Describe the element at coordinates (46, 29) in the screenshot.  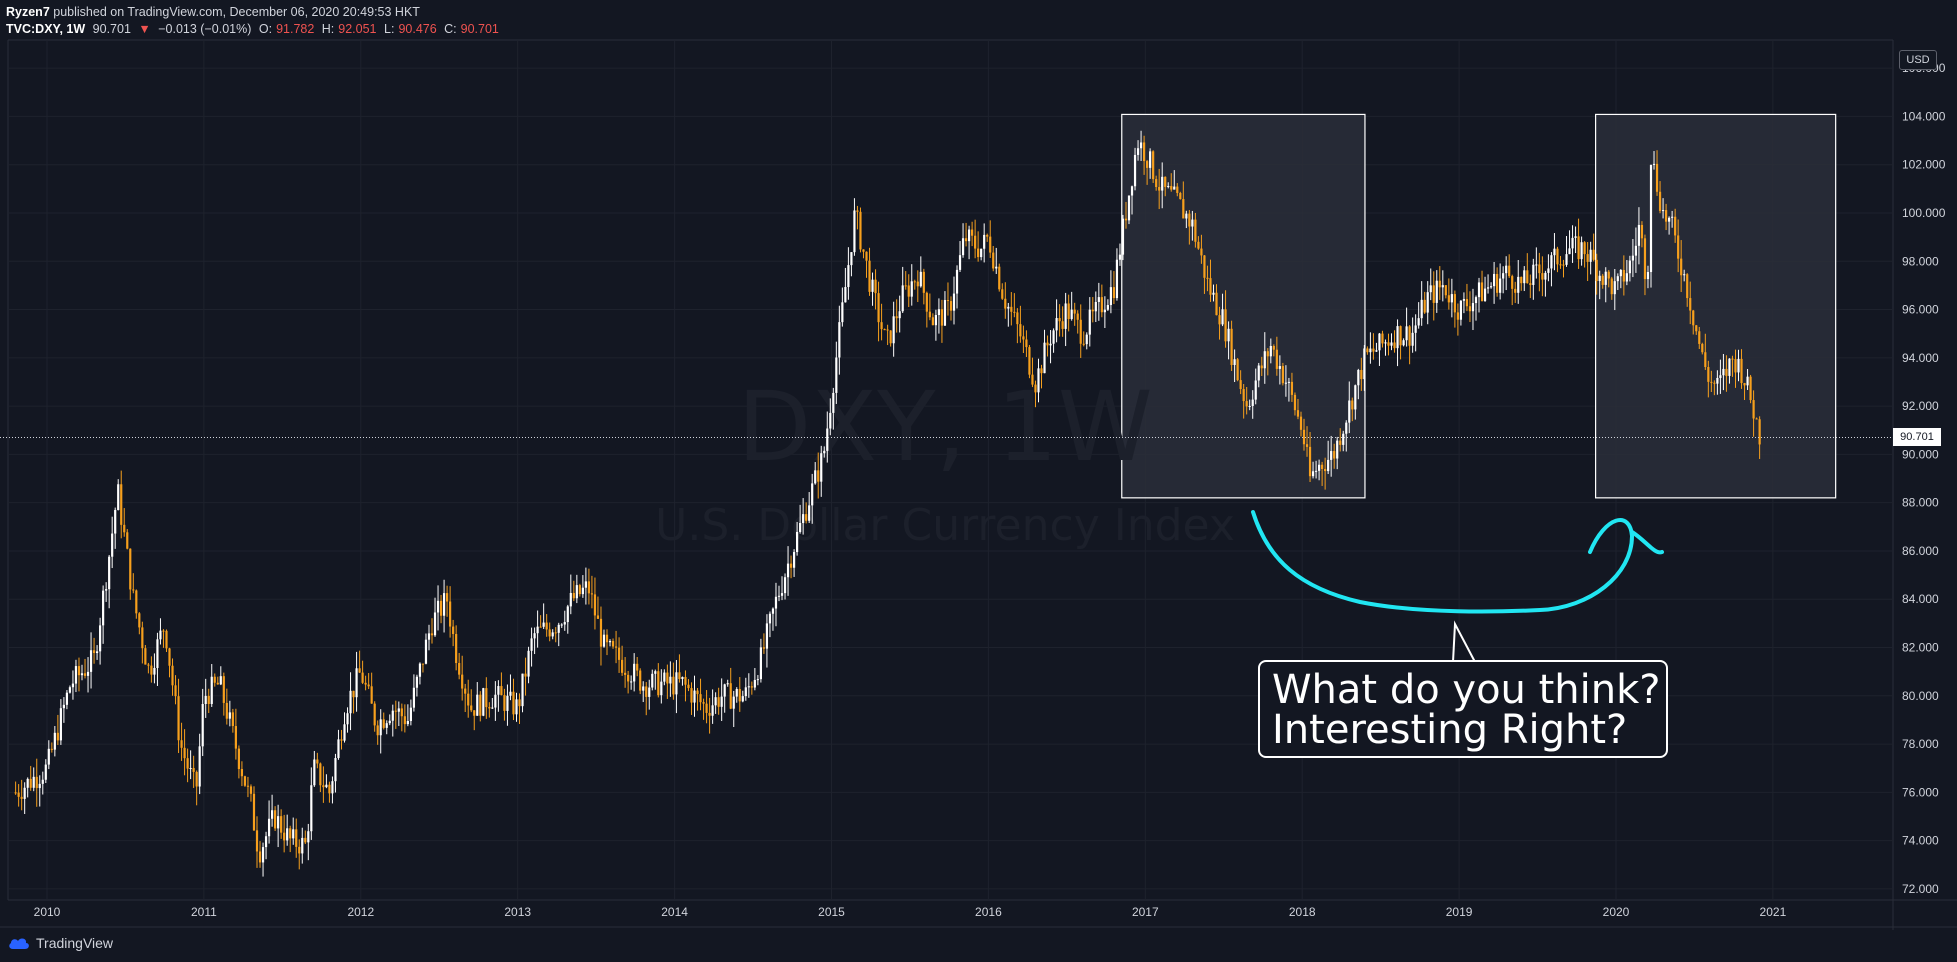
I see `symbol-label: TVC:DXY, 1W` at that location.